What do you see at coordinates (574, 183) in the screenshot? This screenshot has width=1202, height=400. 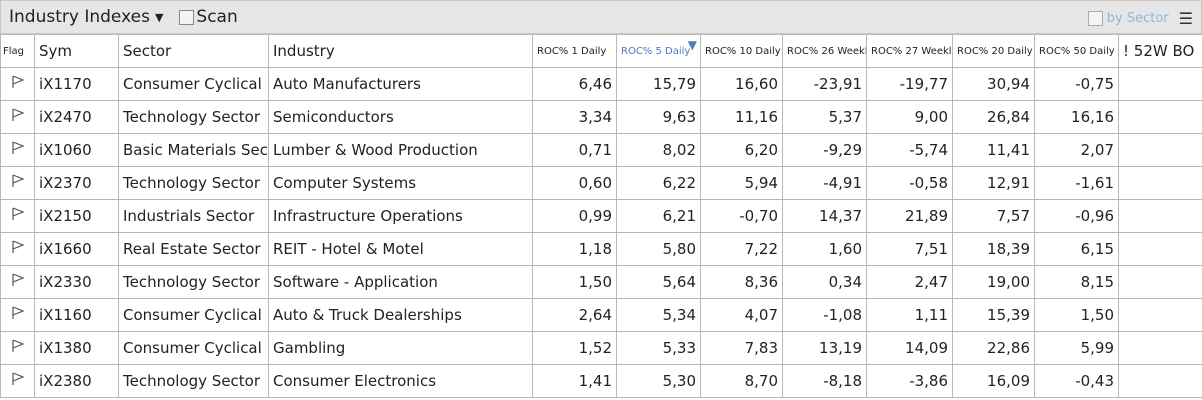 I see `value-cell: 0,60` at bounding box center [574, 183].